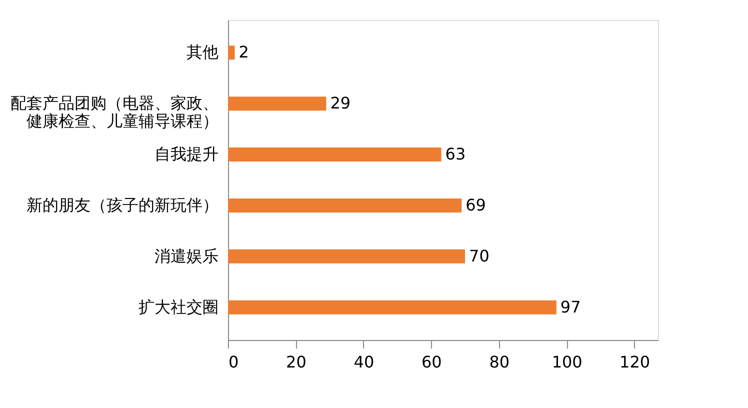 Image resolution: width=748 pixels, height=408 pixels. I want to click on data-label: 97, so click(570, 306).